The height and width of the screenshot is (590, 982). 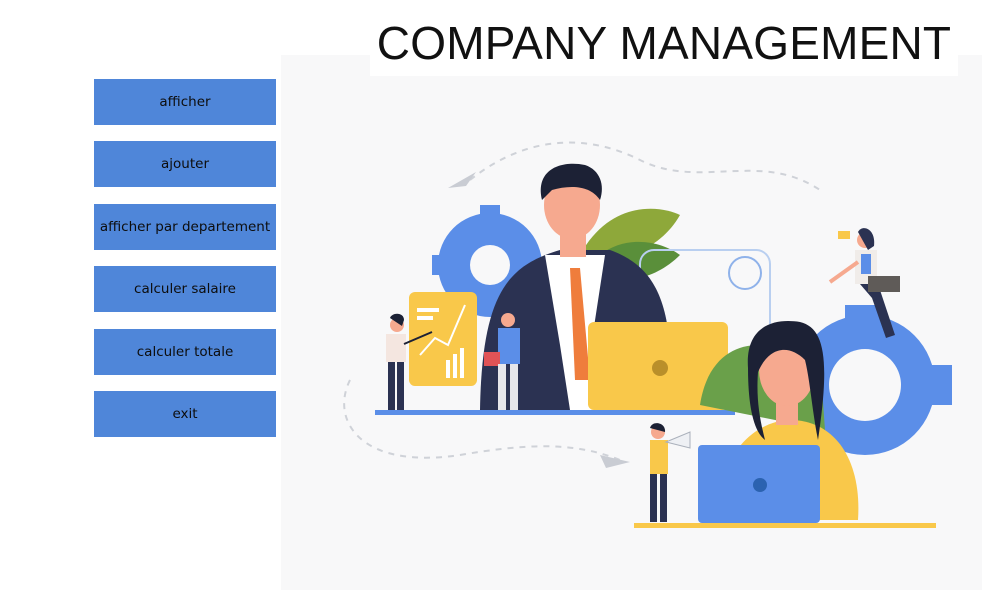 I want to click on gear-icon-right, so click(x=873, y=380).